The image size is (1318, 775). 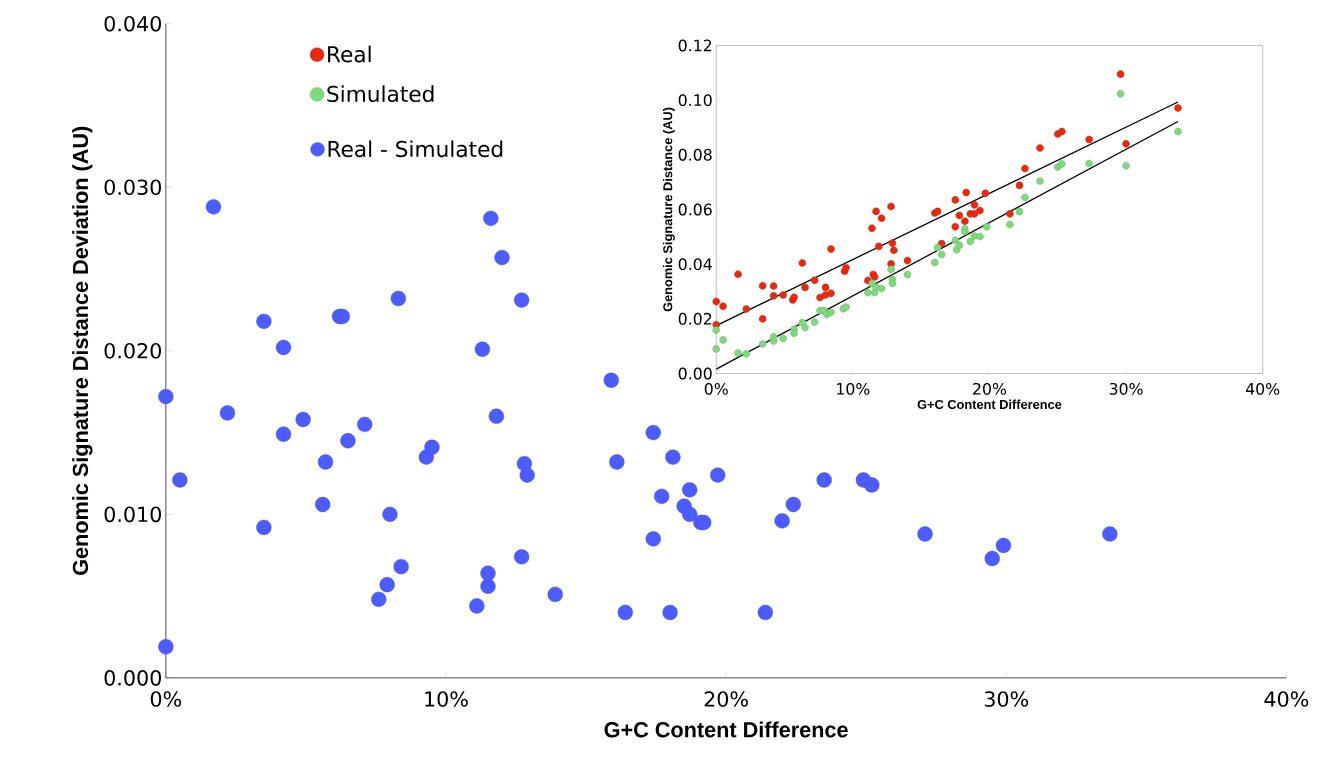 What do you see at coordinates (132, 187) in the screenshot?
I see `y-tick-label: 0.030` at bounding box center [132, 187].